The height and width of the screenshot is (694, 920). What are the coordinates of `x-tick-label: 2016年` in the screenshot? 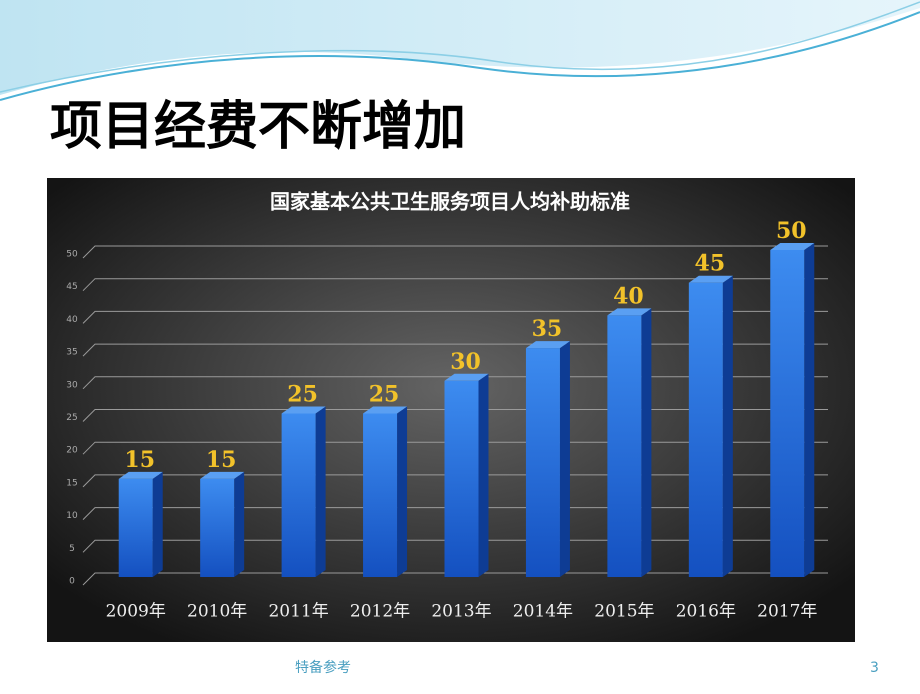 It's located at (706, 612).